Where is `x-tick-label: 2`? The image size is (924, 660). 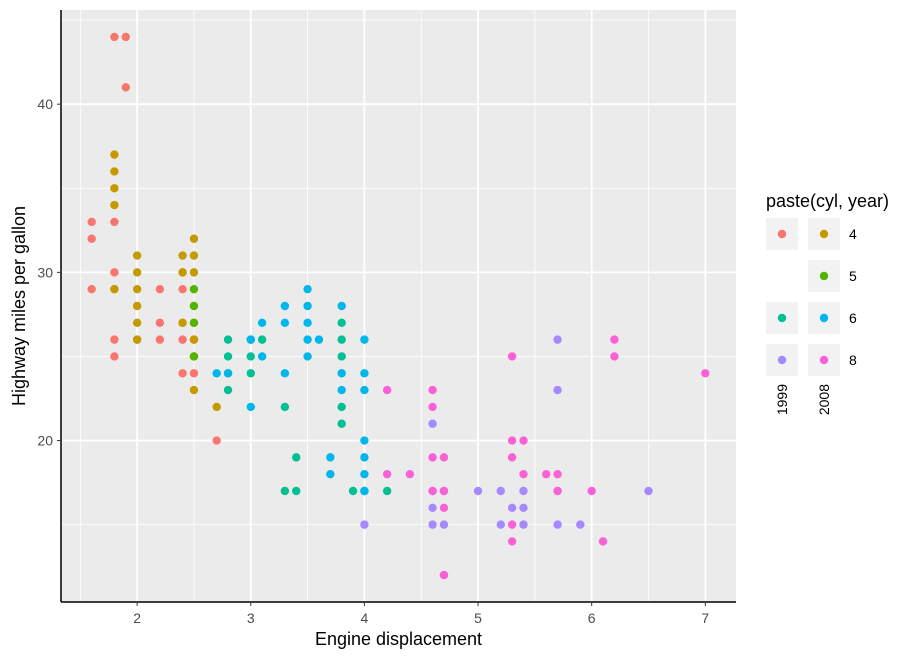
x-tick-label: 2 is located at coordinates (137, 618).